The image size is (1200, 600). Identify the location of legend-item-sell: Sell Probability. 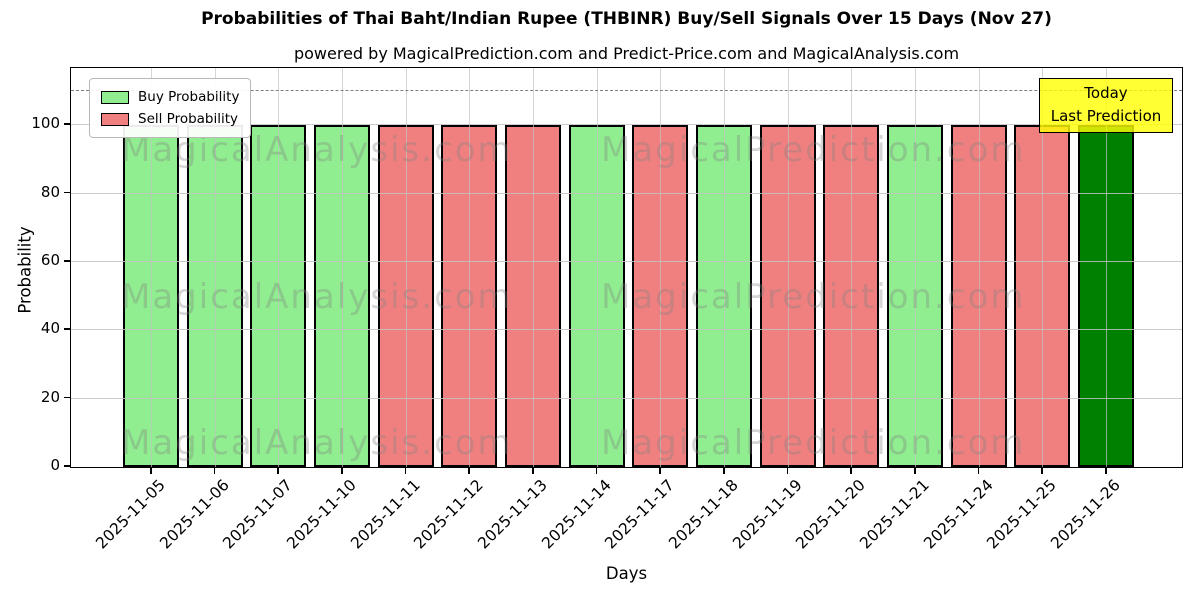
(170, 119).